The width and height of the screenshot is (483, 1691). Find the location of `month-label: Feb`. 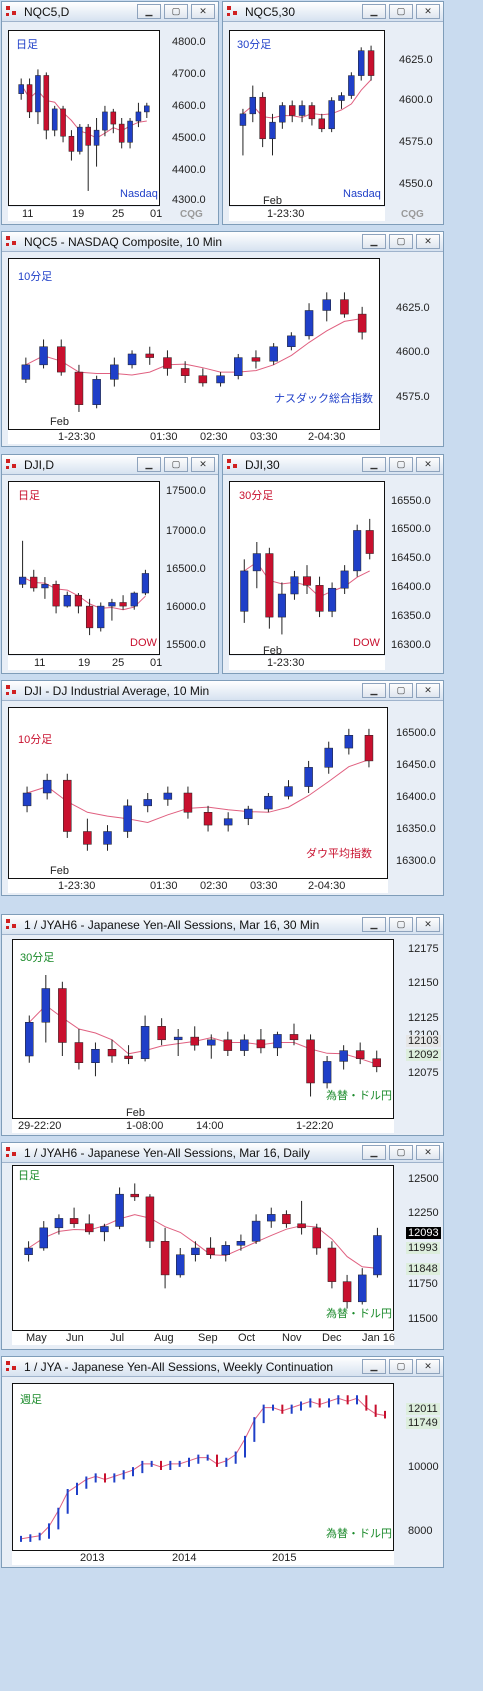

month-label: Feb is located at coordinates (59, 871).